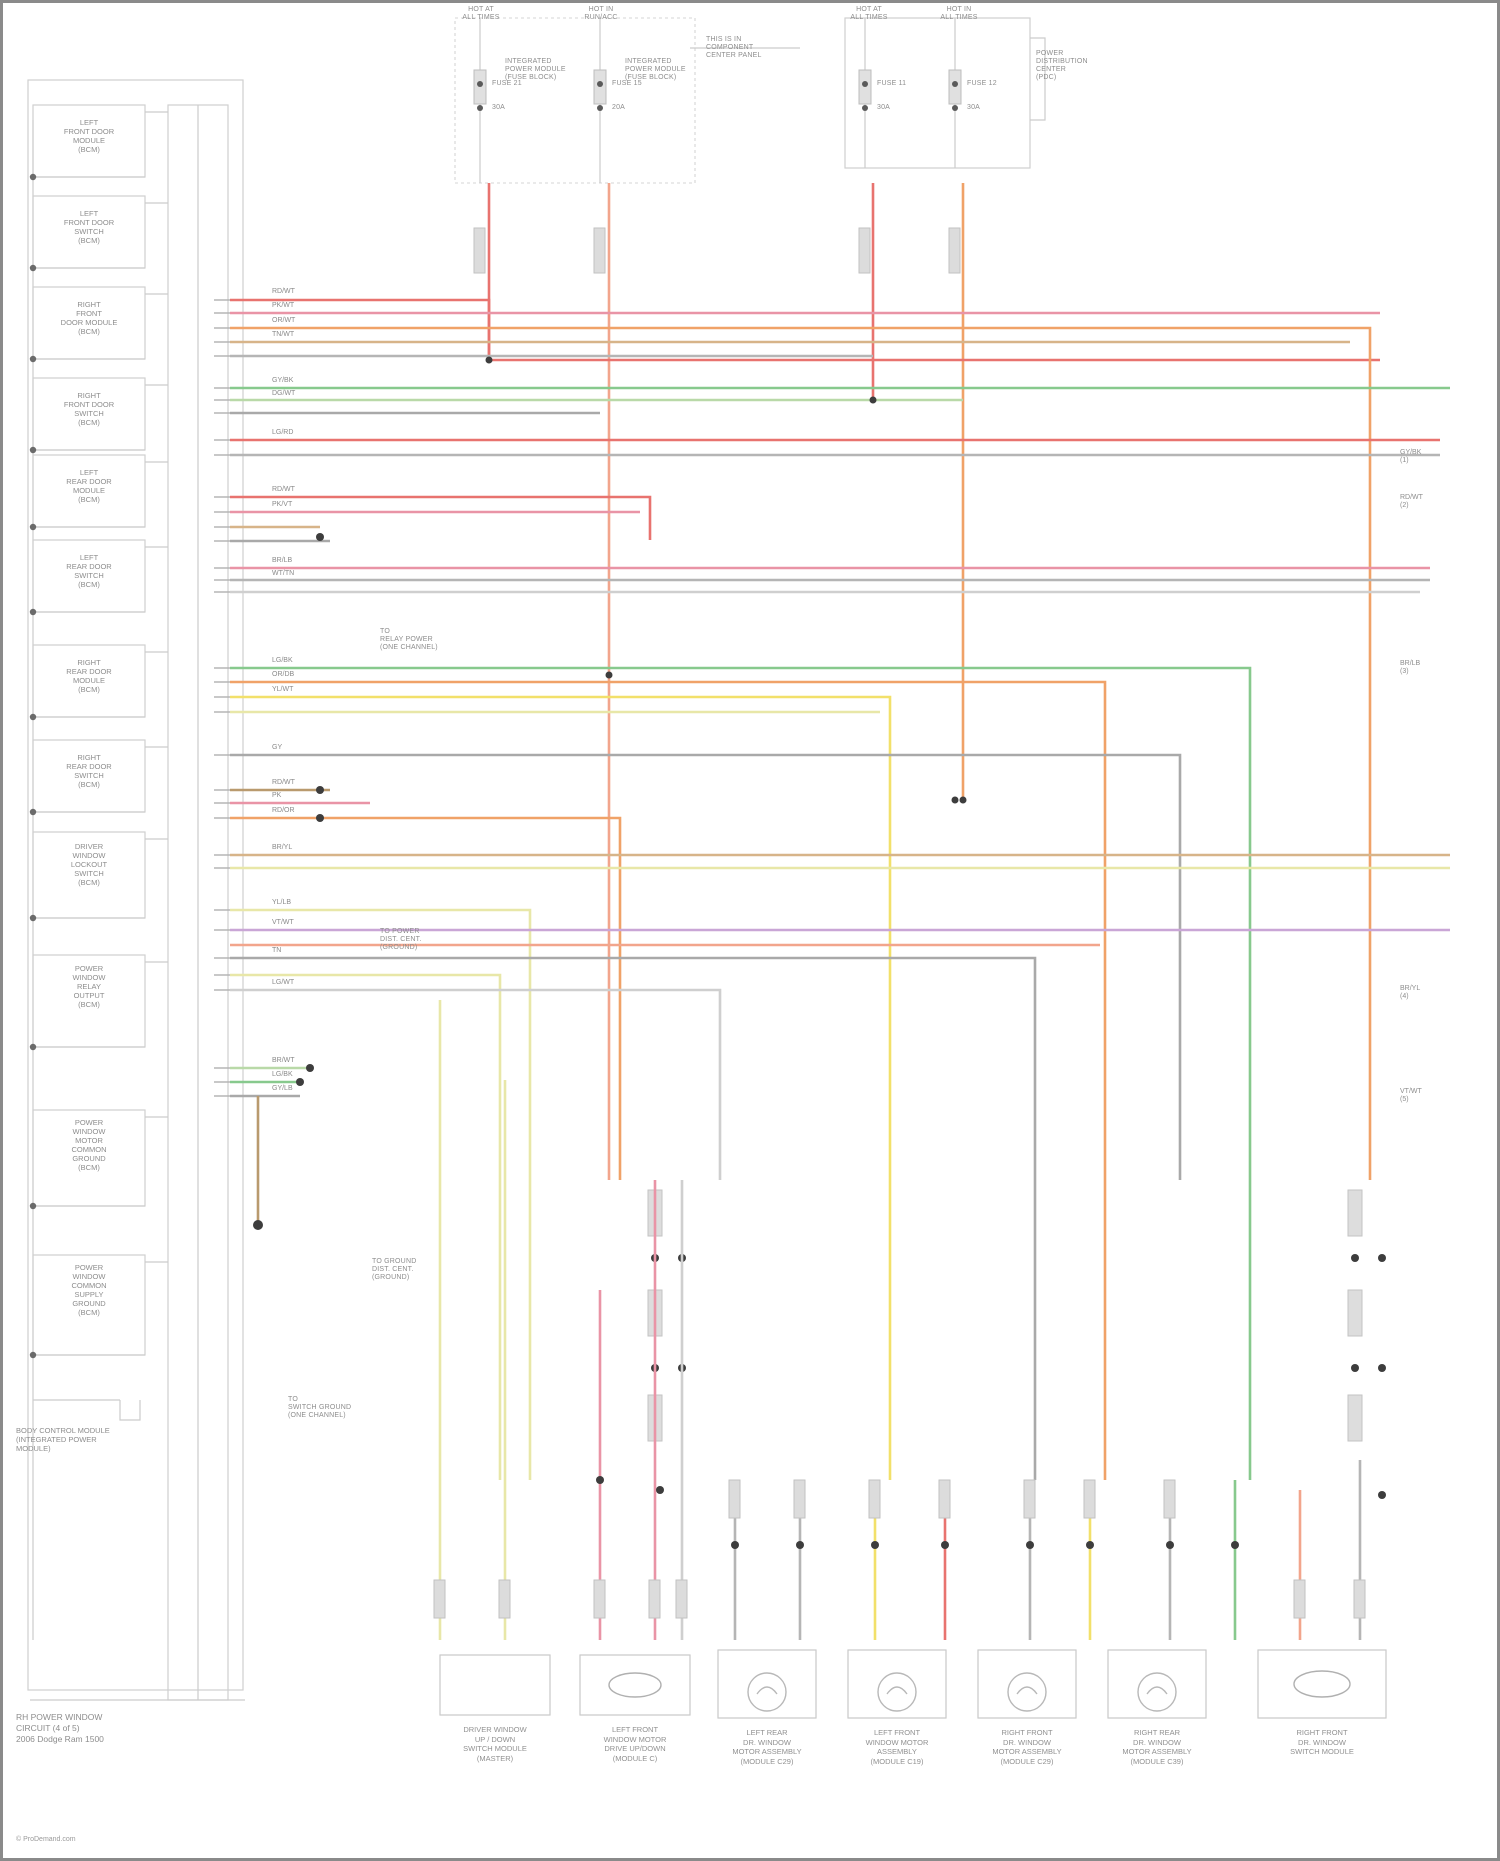 Image resolution: width=1500 pixels, height=1861 pixels. I want to click on wire-label-16: PK, so click(277, 795).